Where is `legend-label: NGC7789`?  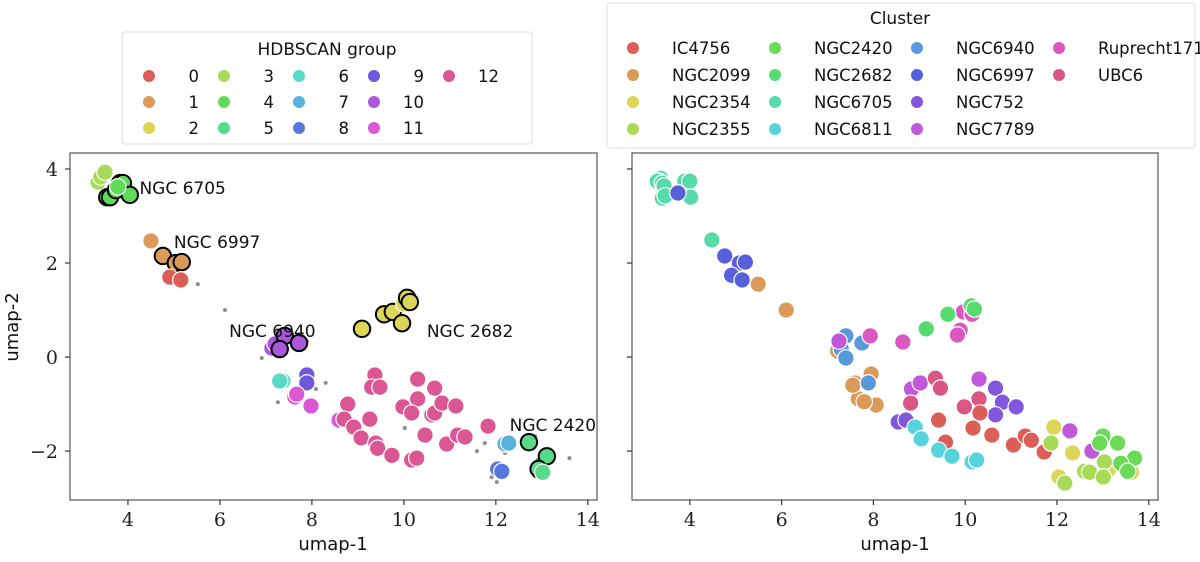
legend-label: NGC7789 is located at coordinates (995, 129).